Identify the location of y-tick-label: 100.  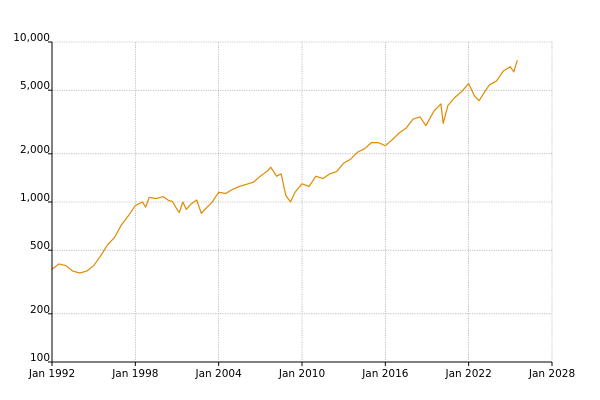
(40, 358).